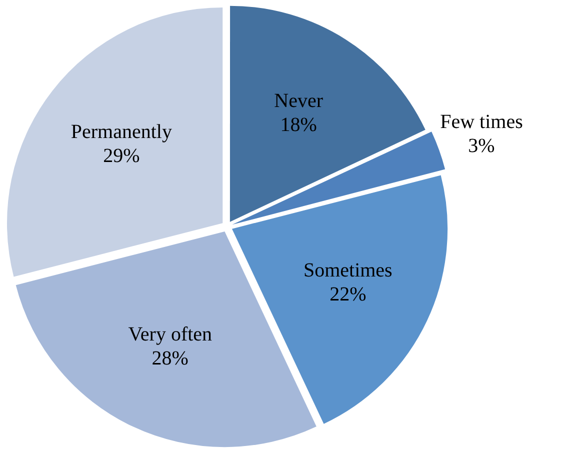  Describe the element at coordinates (170, 335) in the screenshot. I see `slice-label: Very often` at that location.